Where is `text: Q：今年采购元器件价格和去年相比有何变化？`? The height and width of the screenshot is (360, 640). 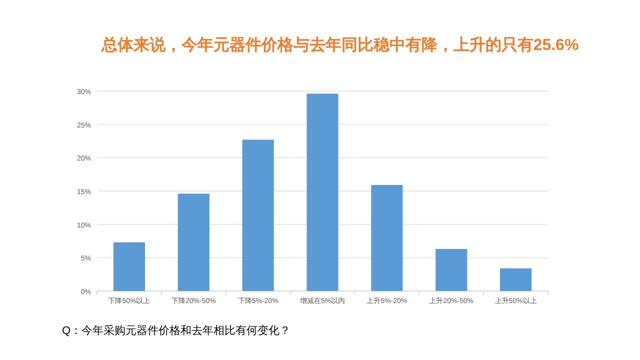 text: Q：今年采购元器件价格和去年相比有何变化？ is located at coordinates (176, 330).